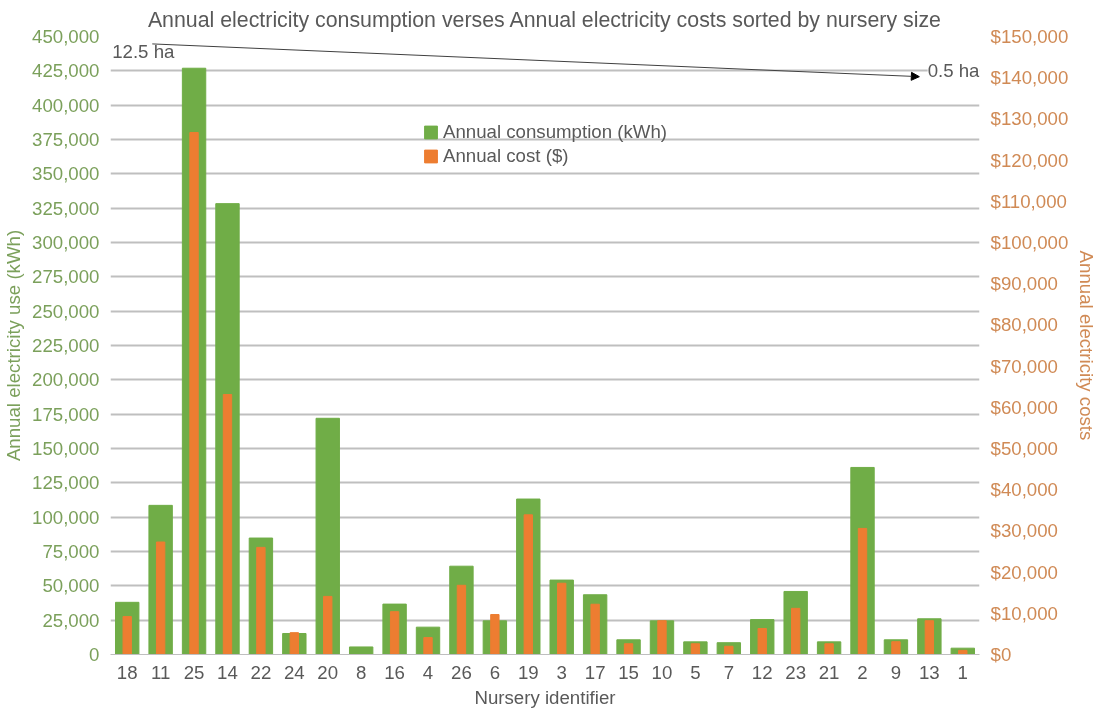 This screenshot has height=715, width=1105. Describe the element at coordinates (1087, 345) in the screenshot. I see `y2-axis-title: Annual electricity costs` at that location.